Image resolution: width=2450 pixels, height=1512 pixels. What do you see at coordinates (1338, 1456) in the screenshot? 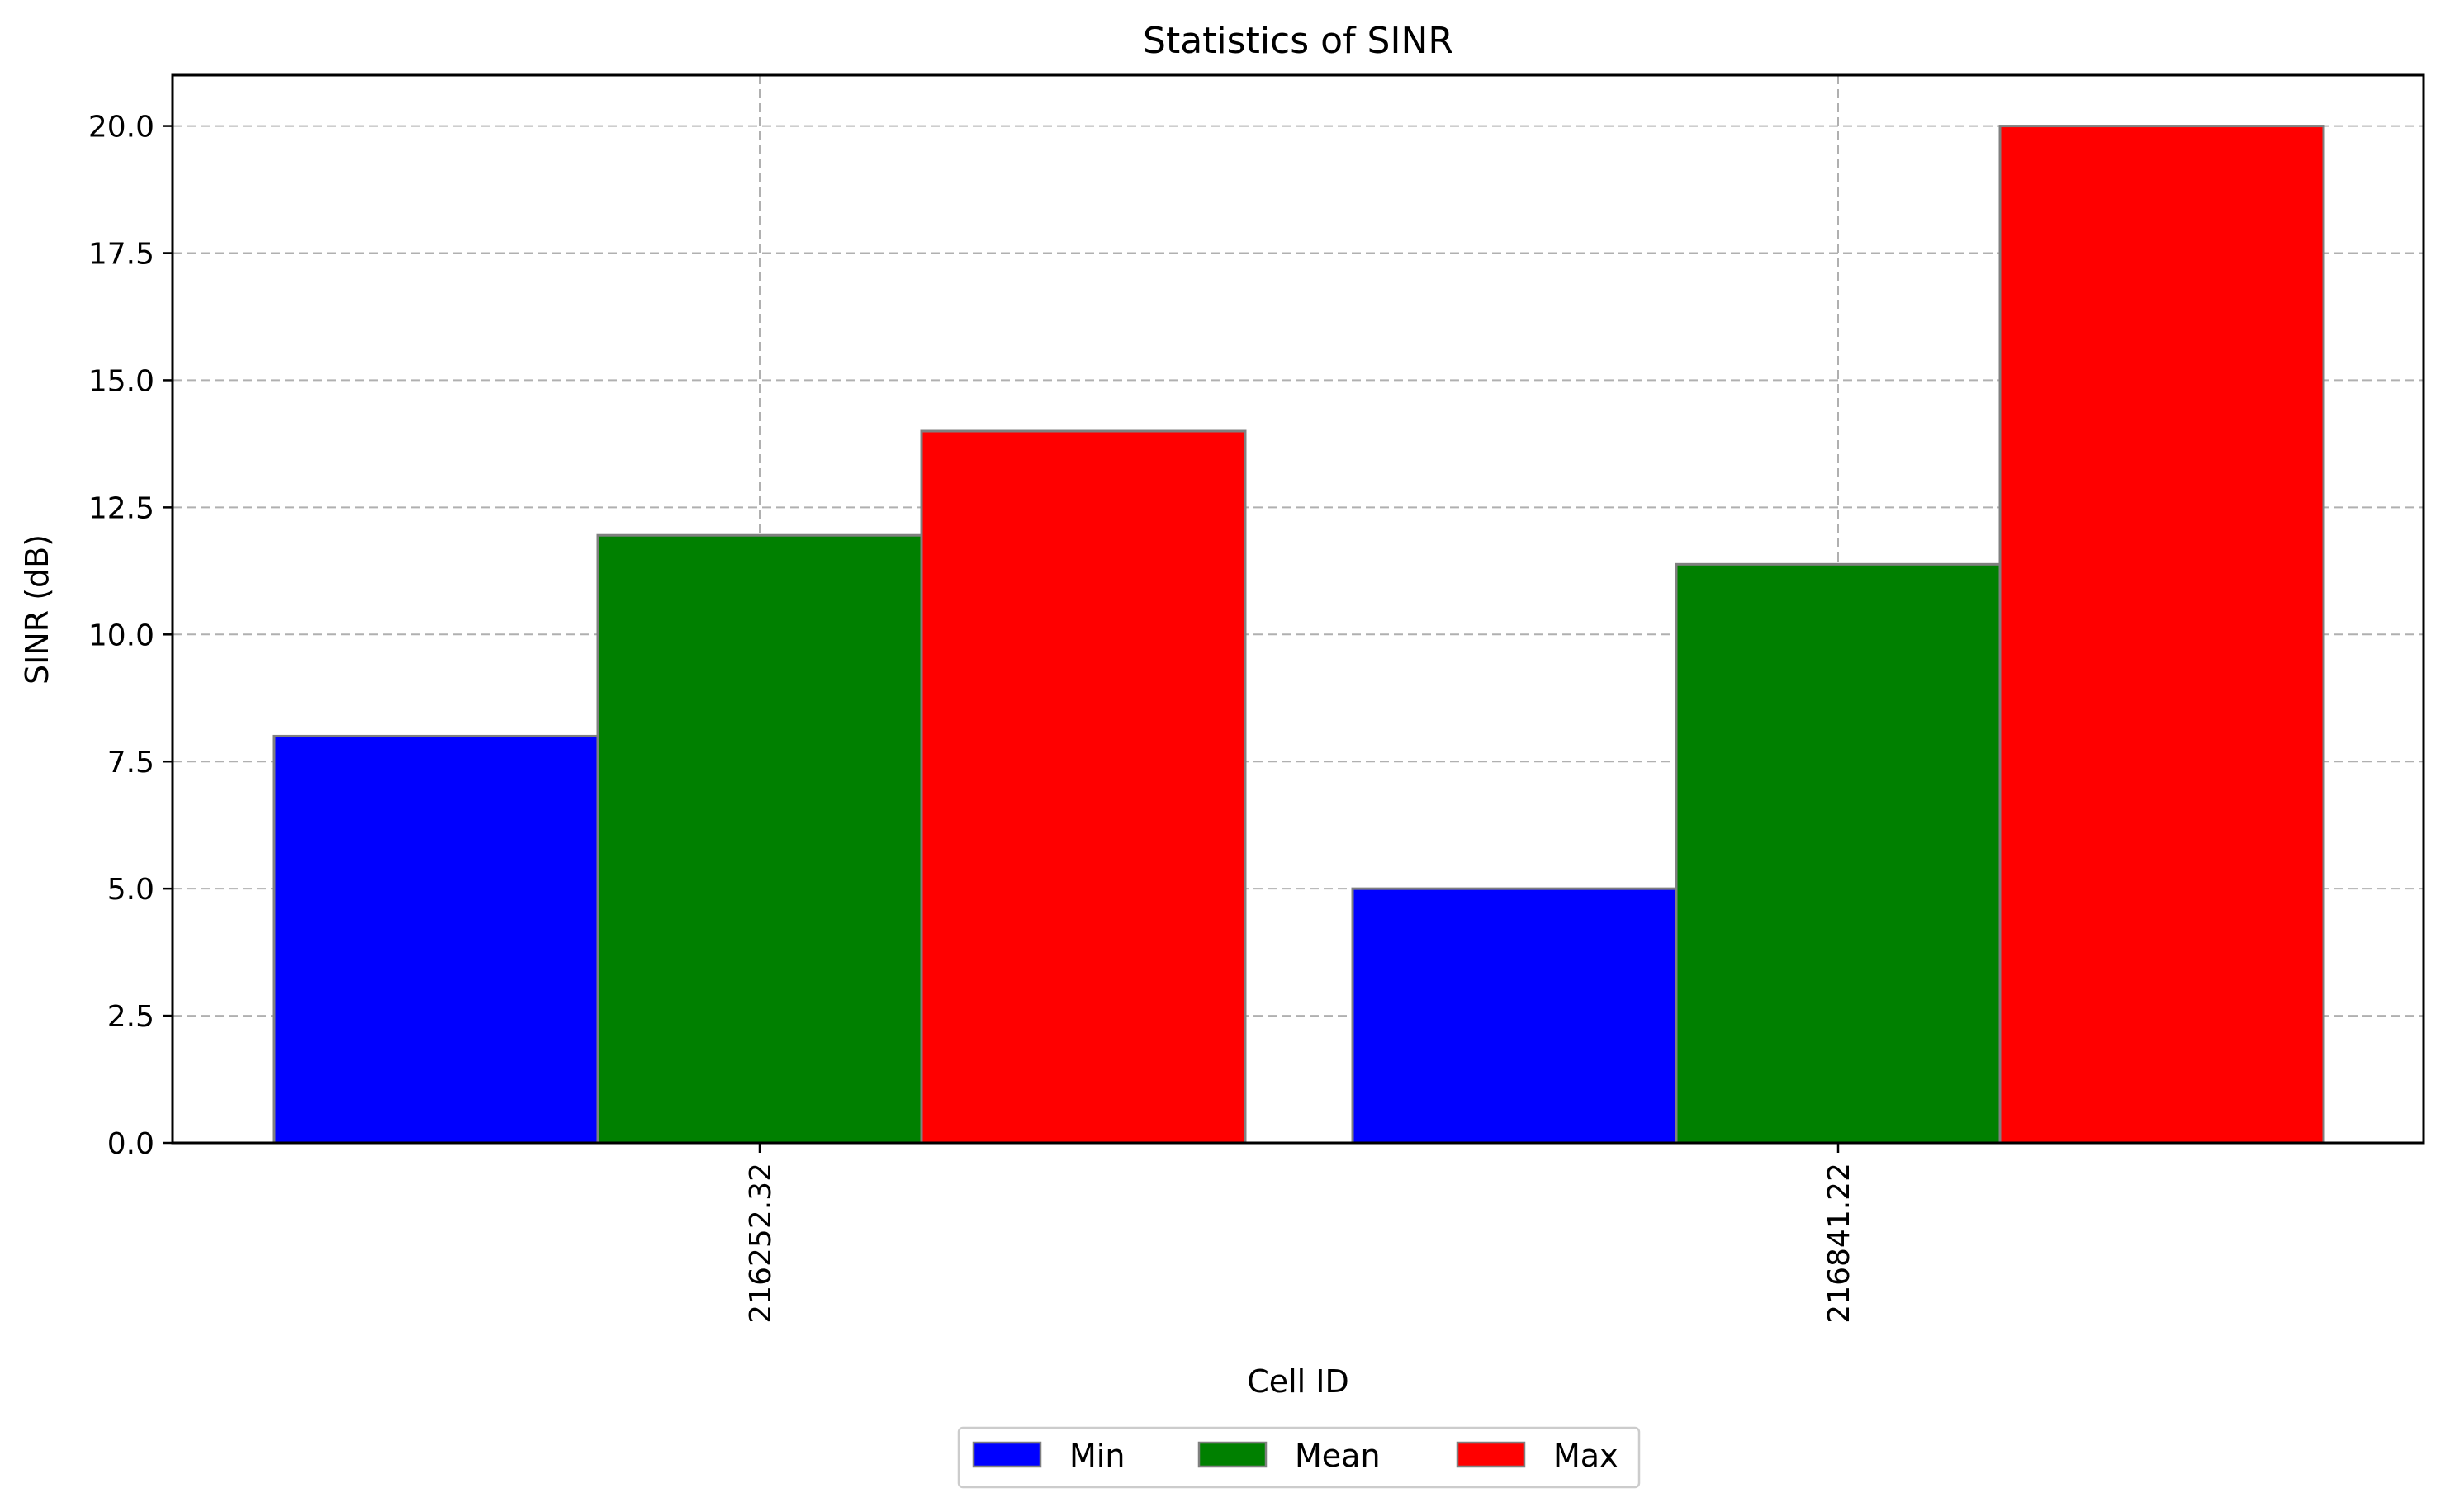
I see `legend-label-mean: Mean` at bounding box center [1338, 1456].